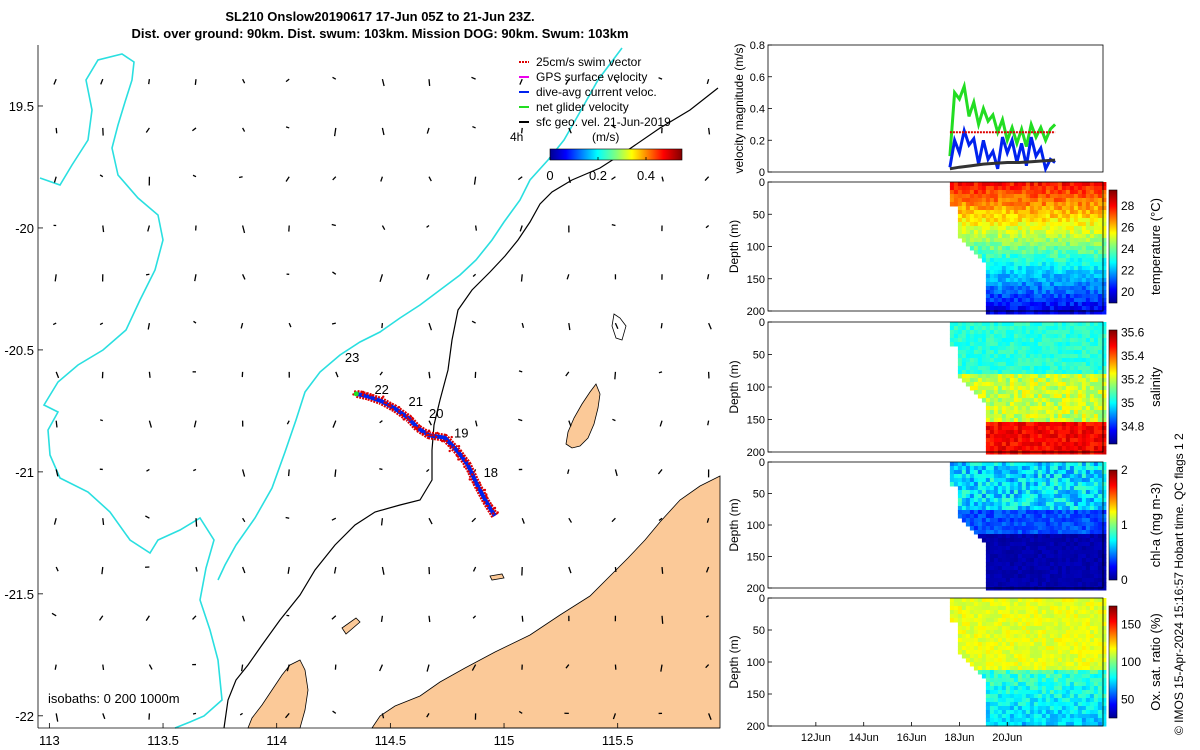 This screenshot has width=1200, height=750. Describe the element at coordinates (762, 463) in the screenshot. I see `depth-tick-label: 0` at that location.